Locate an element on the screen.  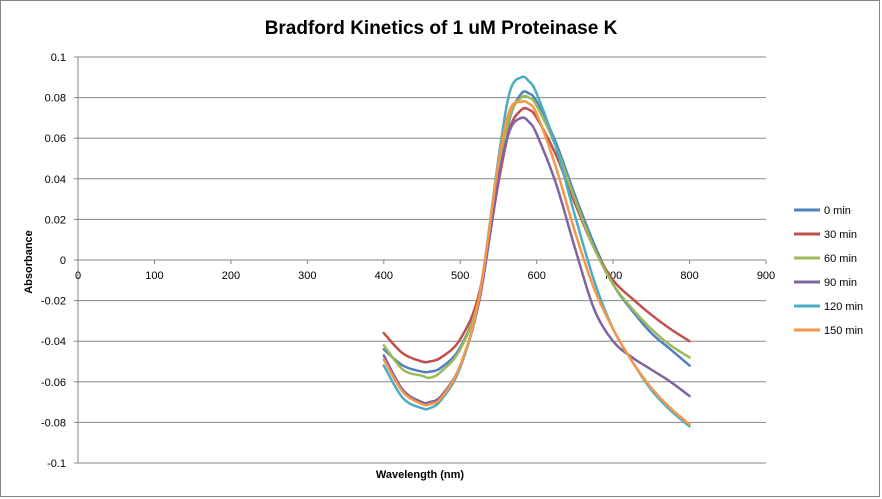
legend: 0 min 30 min 60 min 90 min 120 min 150 min is located at coordinates (828, 271).